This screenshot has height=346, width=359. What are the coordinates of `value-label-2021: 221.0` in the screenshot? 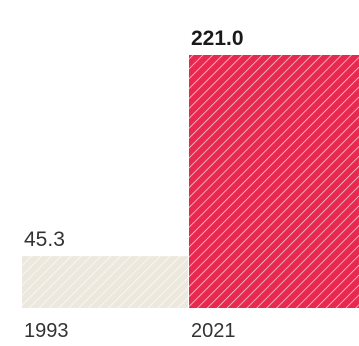 It's located at (217, 38).